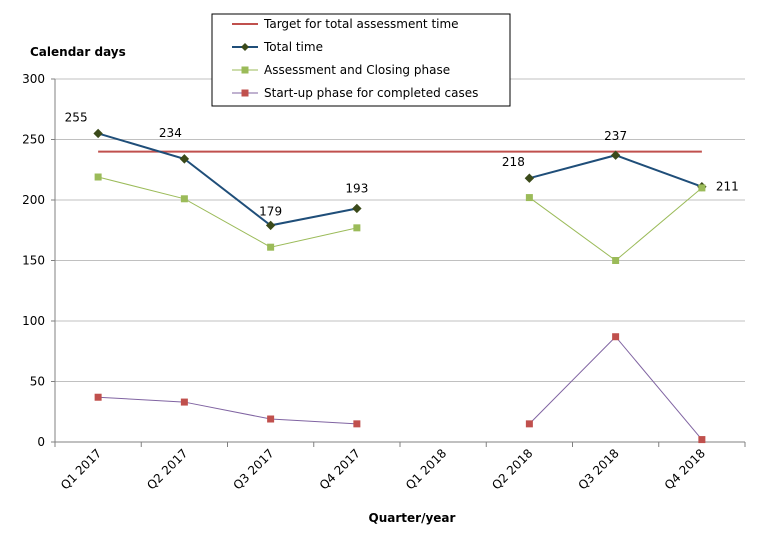  I want to click on x-tick-label: Q3 2017, so click(253, 469).